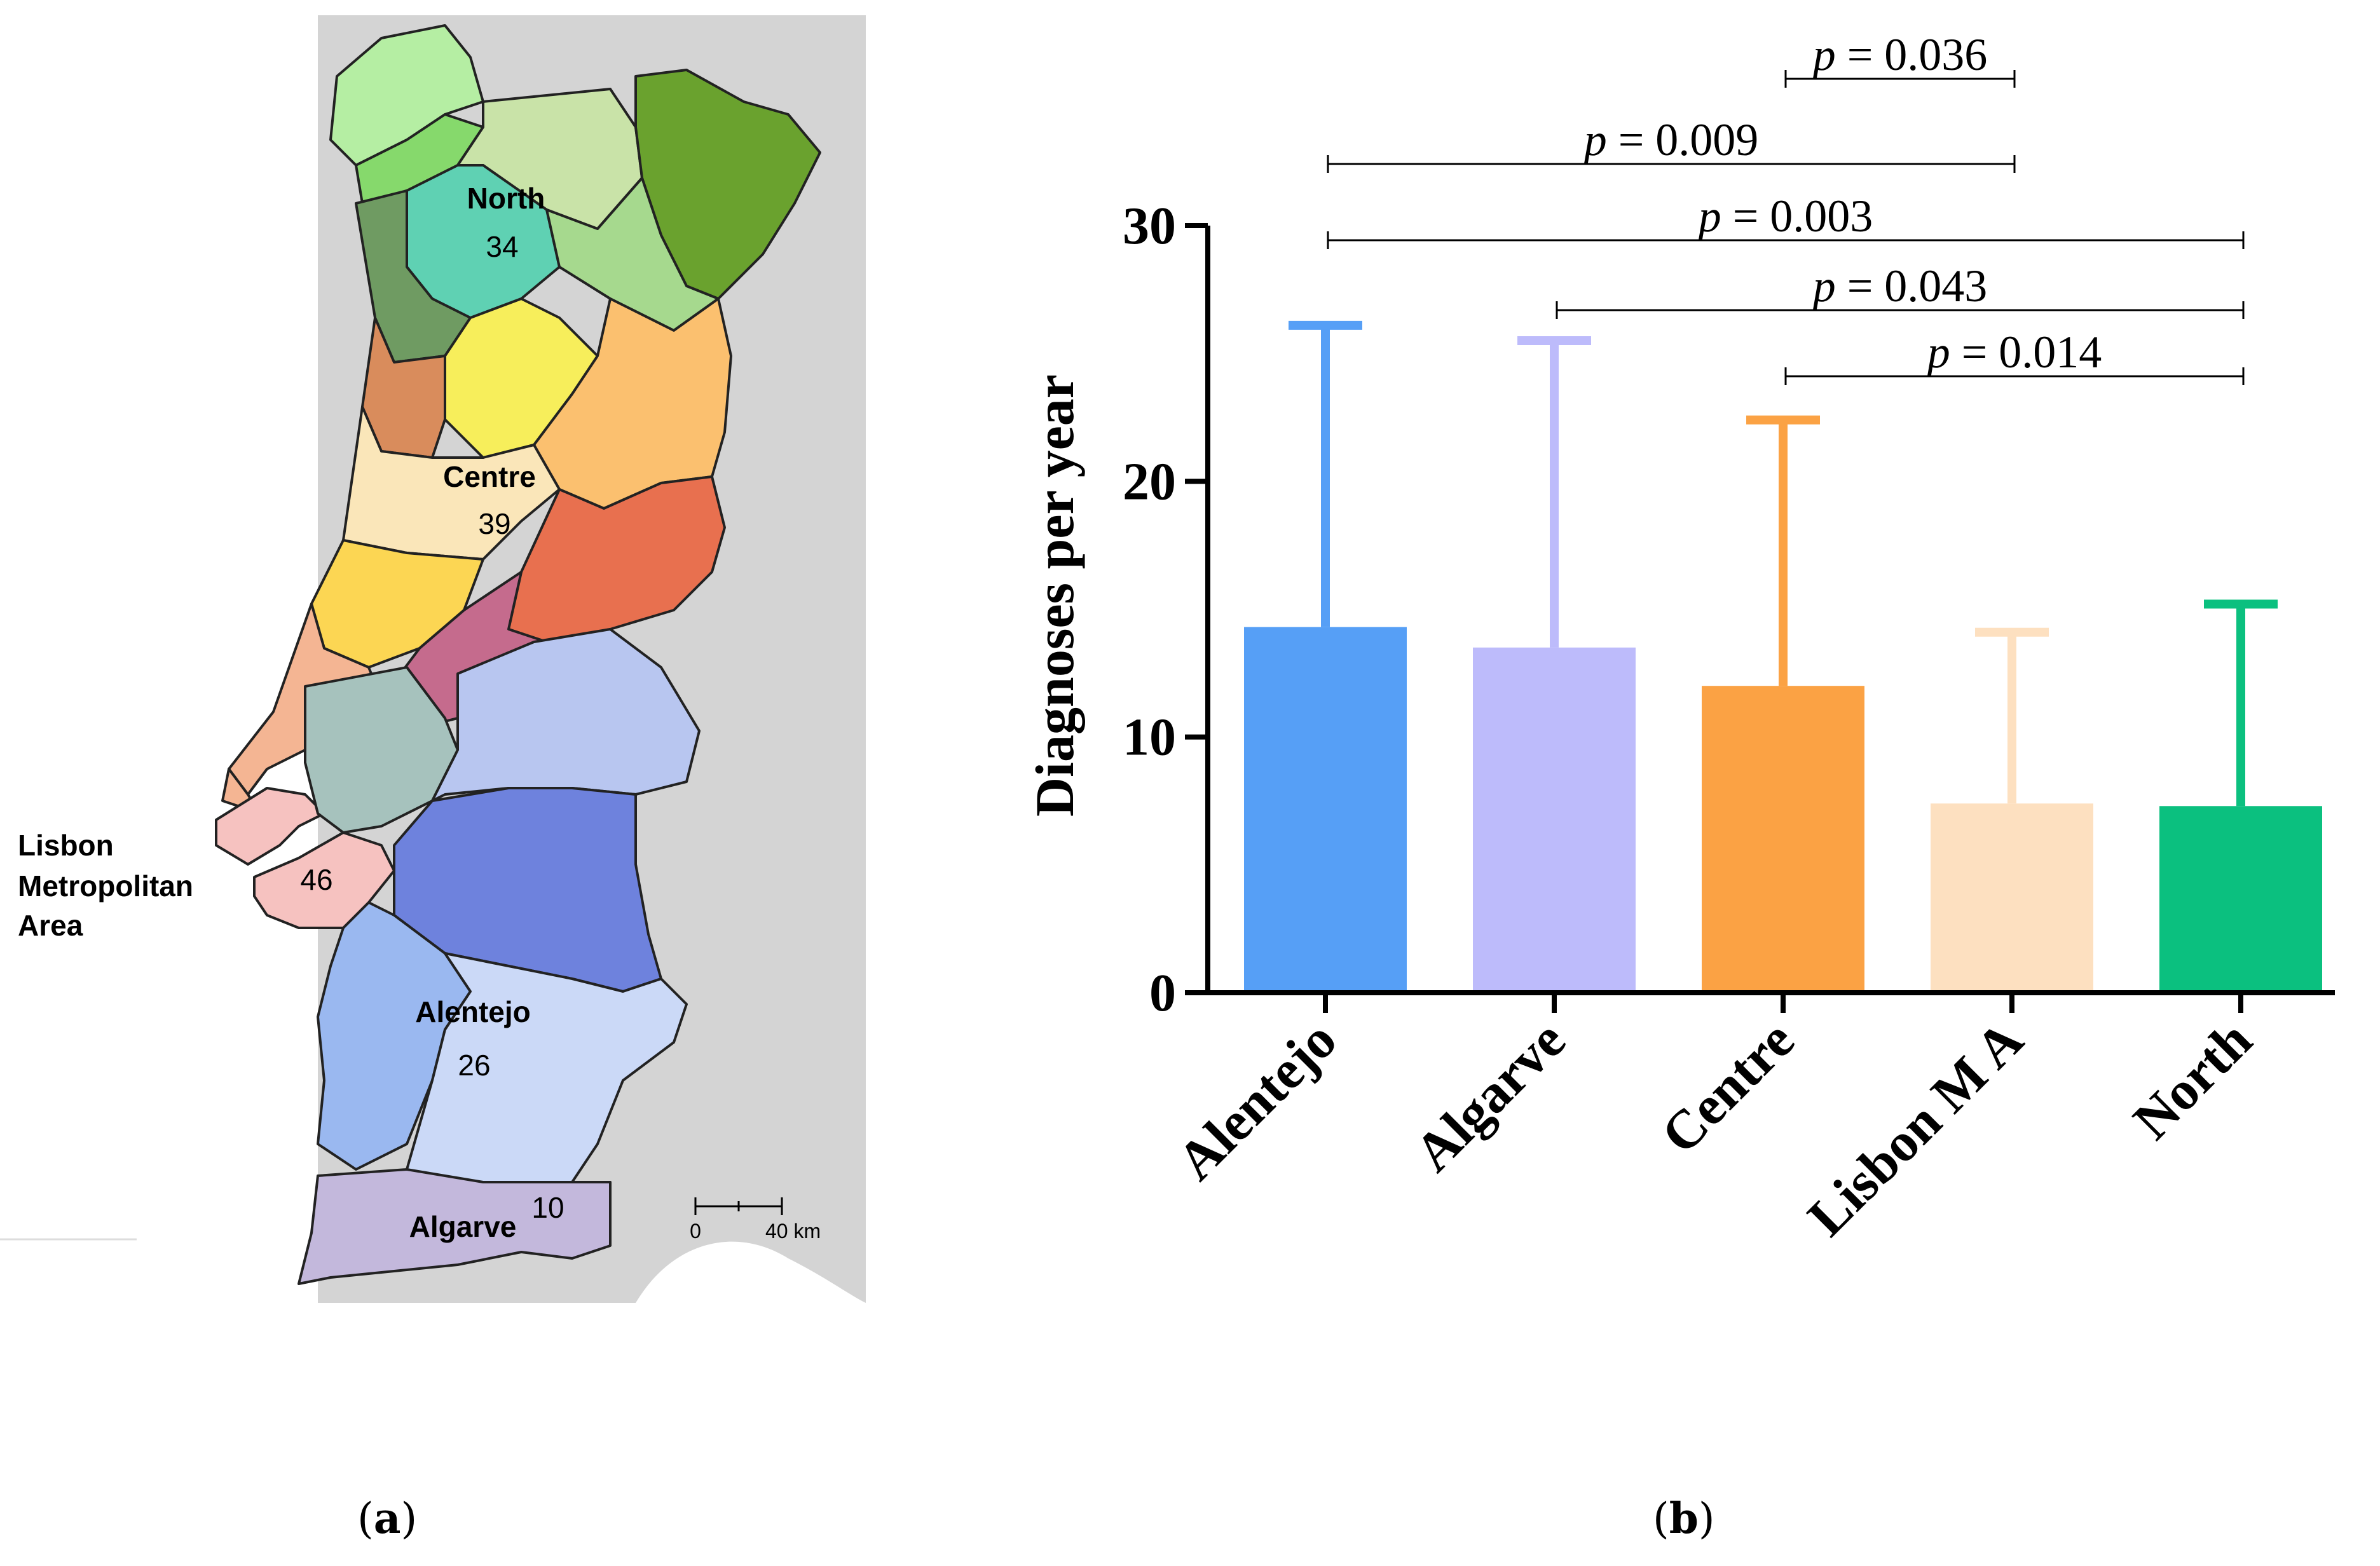 Image resolution: width=2380 pixels, height=1566 pixels. What do you see at coordinates (1915, 1128) in the screenshot?
I see `x-tick-label: Lisbon M A` at bounding box center [1915, 1128].